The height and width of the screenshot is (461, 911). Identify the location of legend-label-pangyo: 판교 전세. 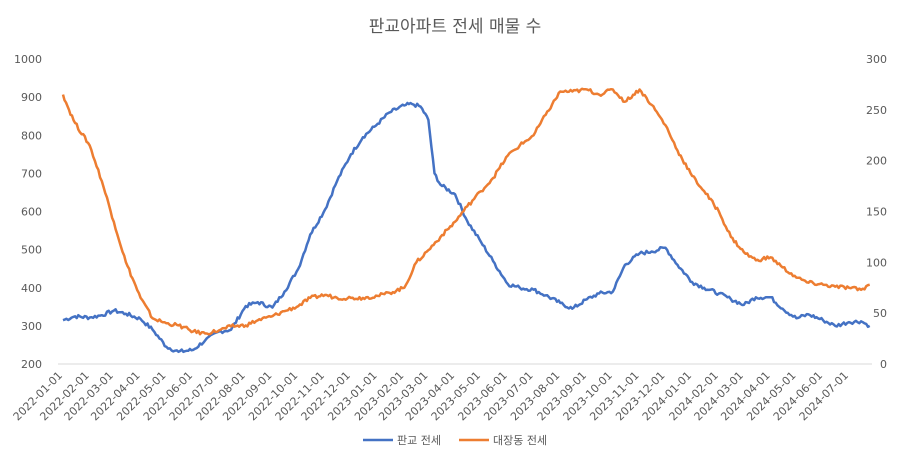
(419, 440).